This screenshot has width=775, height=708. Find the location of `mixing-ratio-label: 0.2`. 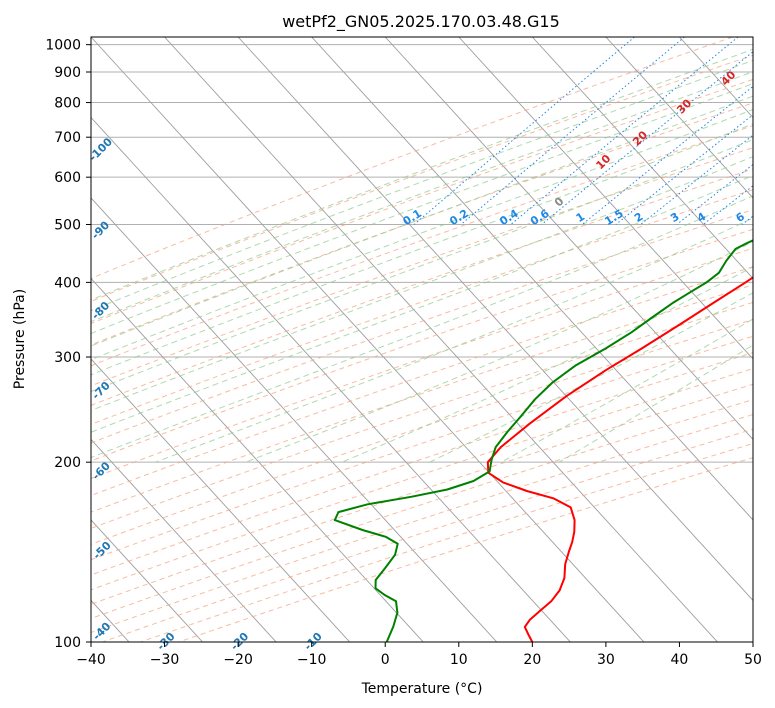

mixing-ratio-label: 0.2 is located at coordinates (458, 217).